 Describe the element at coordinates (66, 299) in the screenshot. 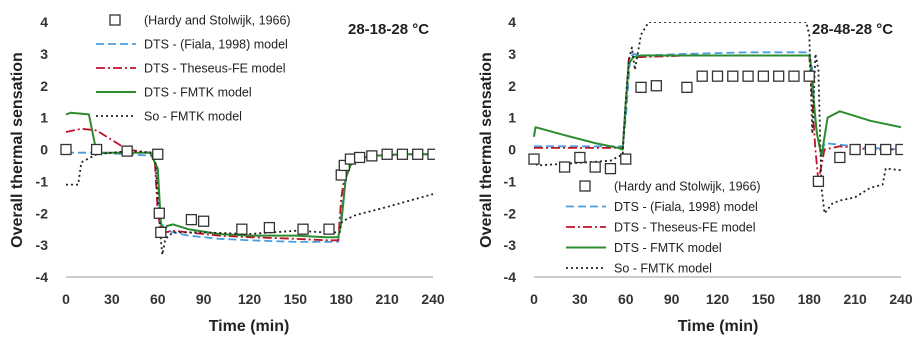

I see `x-tick-label: 0` at that location.